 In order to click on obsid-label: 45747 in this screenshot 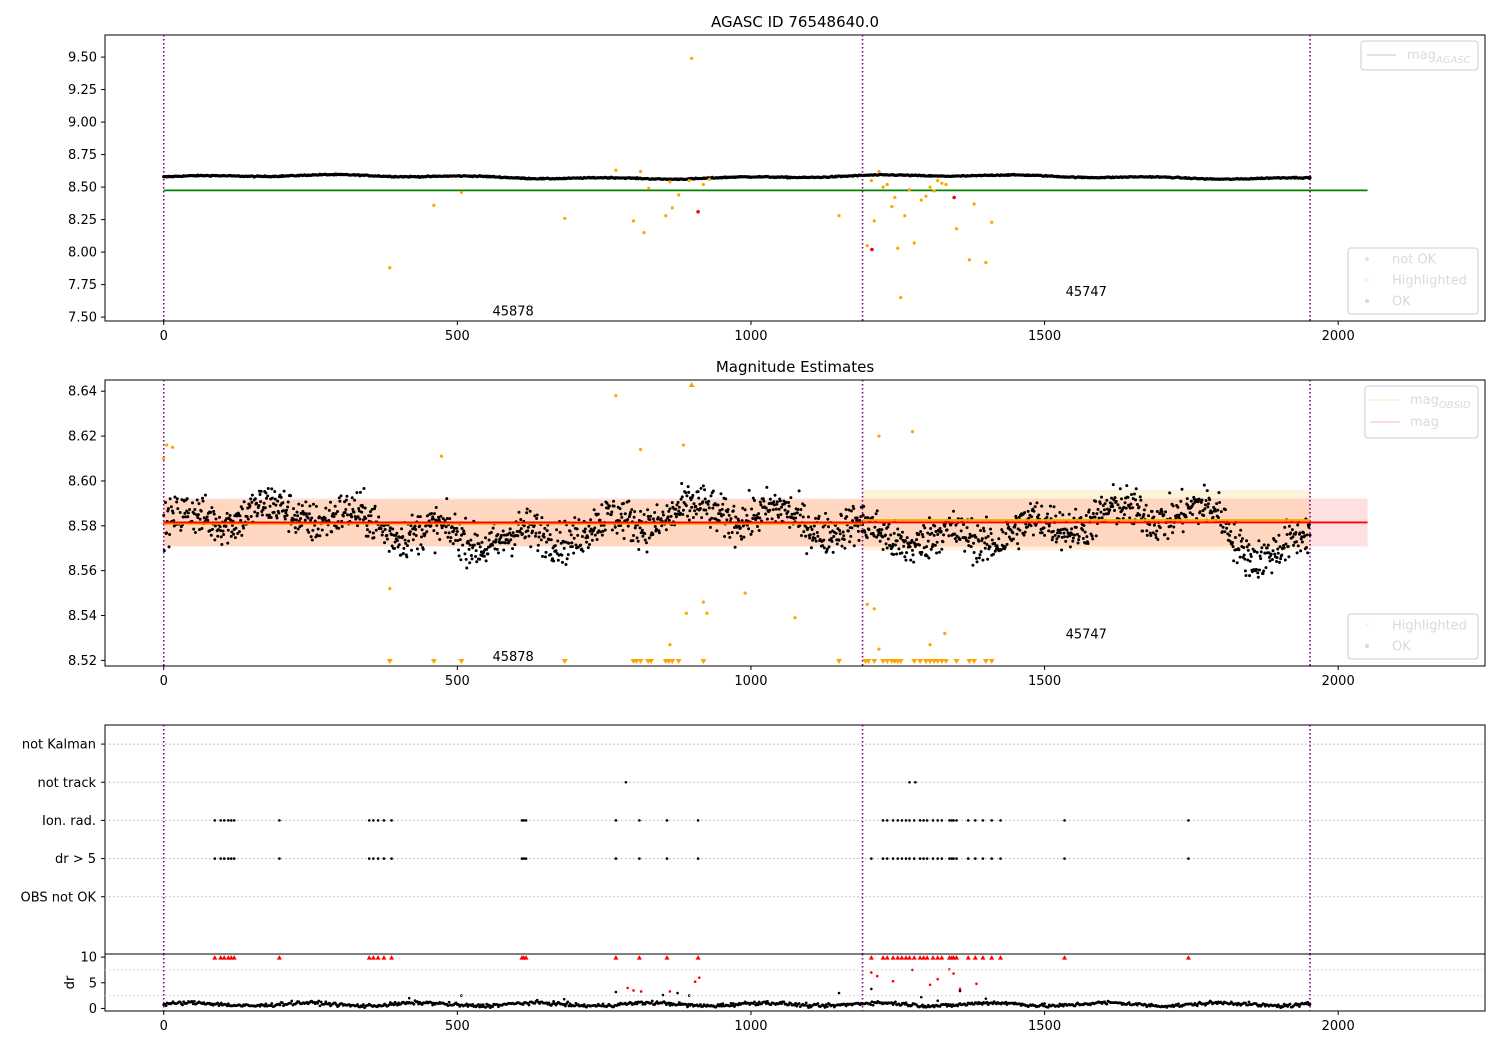, I will do `click(1086, 292)`.